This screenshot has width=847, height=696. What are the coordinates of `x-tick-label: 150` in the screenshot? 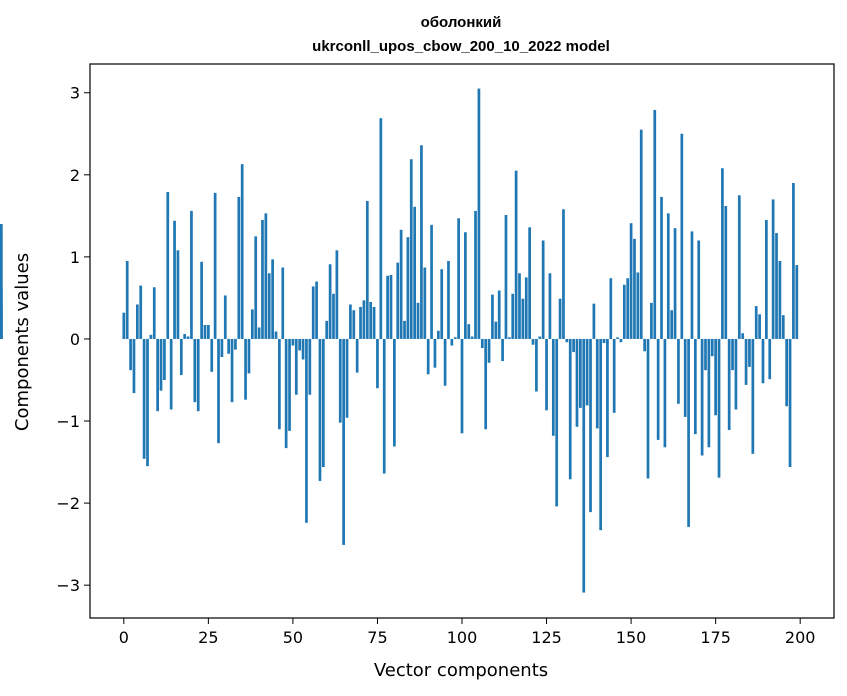 It's located at (631, 637).